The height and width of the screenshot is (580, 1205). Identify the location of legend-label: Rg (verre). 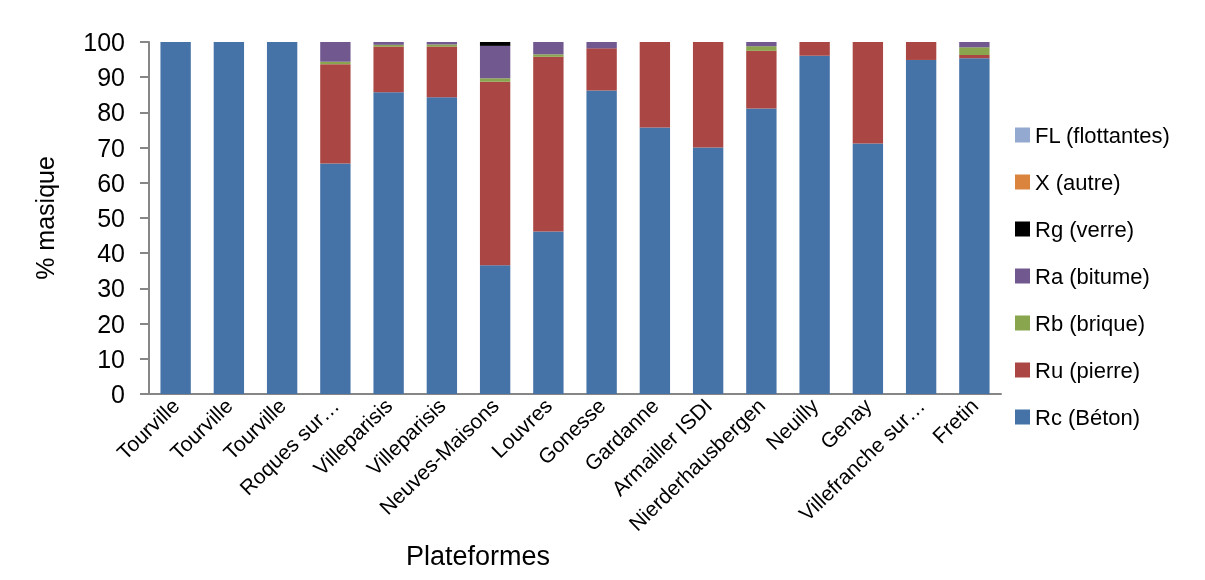
(1085, 229).